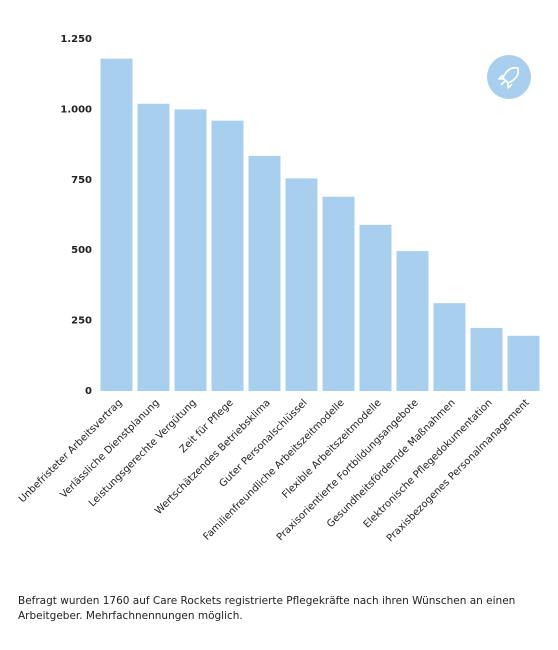 The width and height of the screenshot is (558, 650). What do you see at coordinates (88, 391) in the screenshot?
I see `y-tick-label: 0` at bounding box center [88, 391].